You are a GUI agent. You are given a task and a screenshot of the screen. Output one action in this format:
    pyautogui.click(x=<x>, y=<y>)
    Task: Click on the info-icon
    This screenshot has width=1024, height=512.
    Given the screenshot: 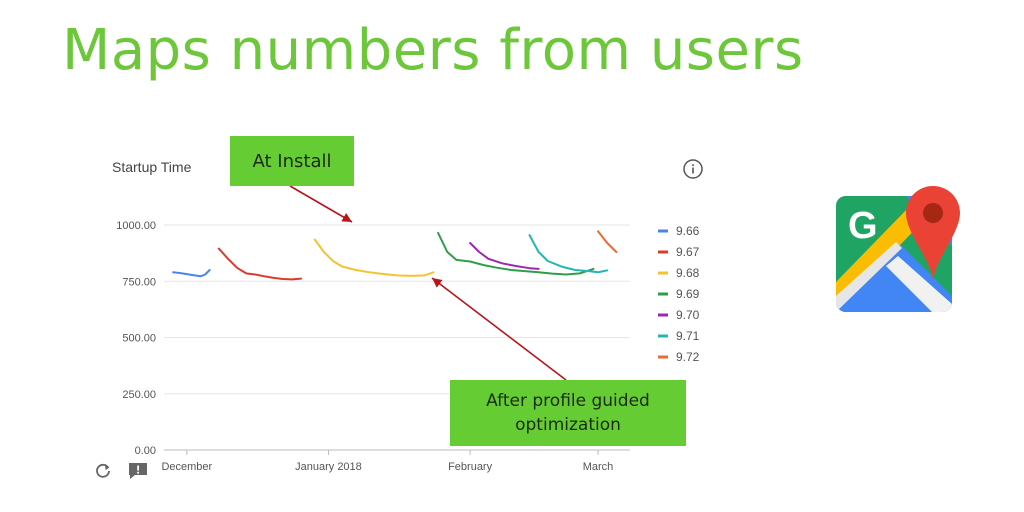 What is the action you would take?
    pyautogui.click(x=693, y=169)
    